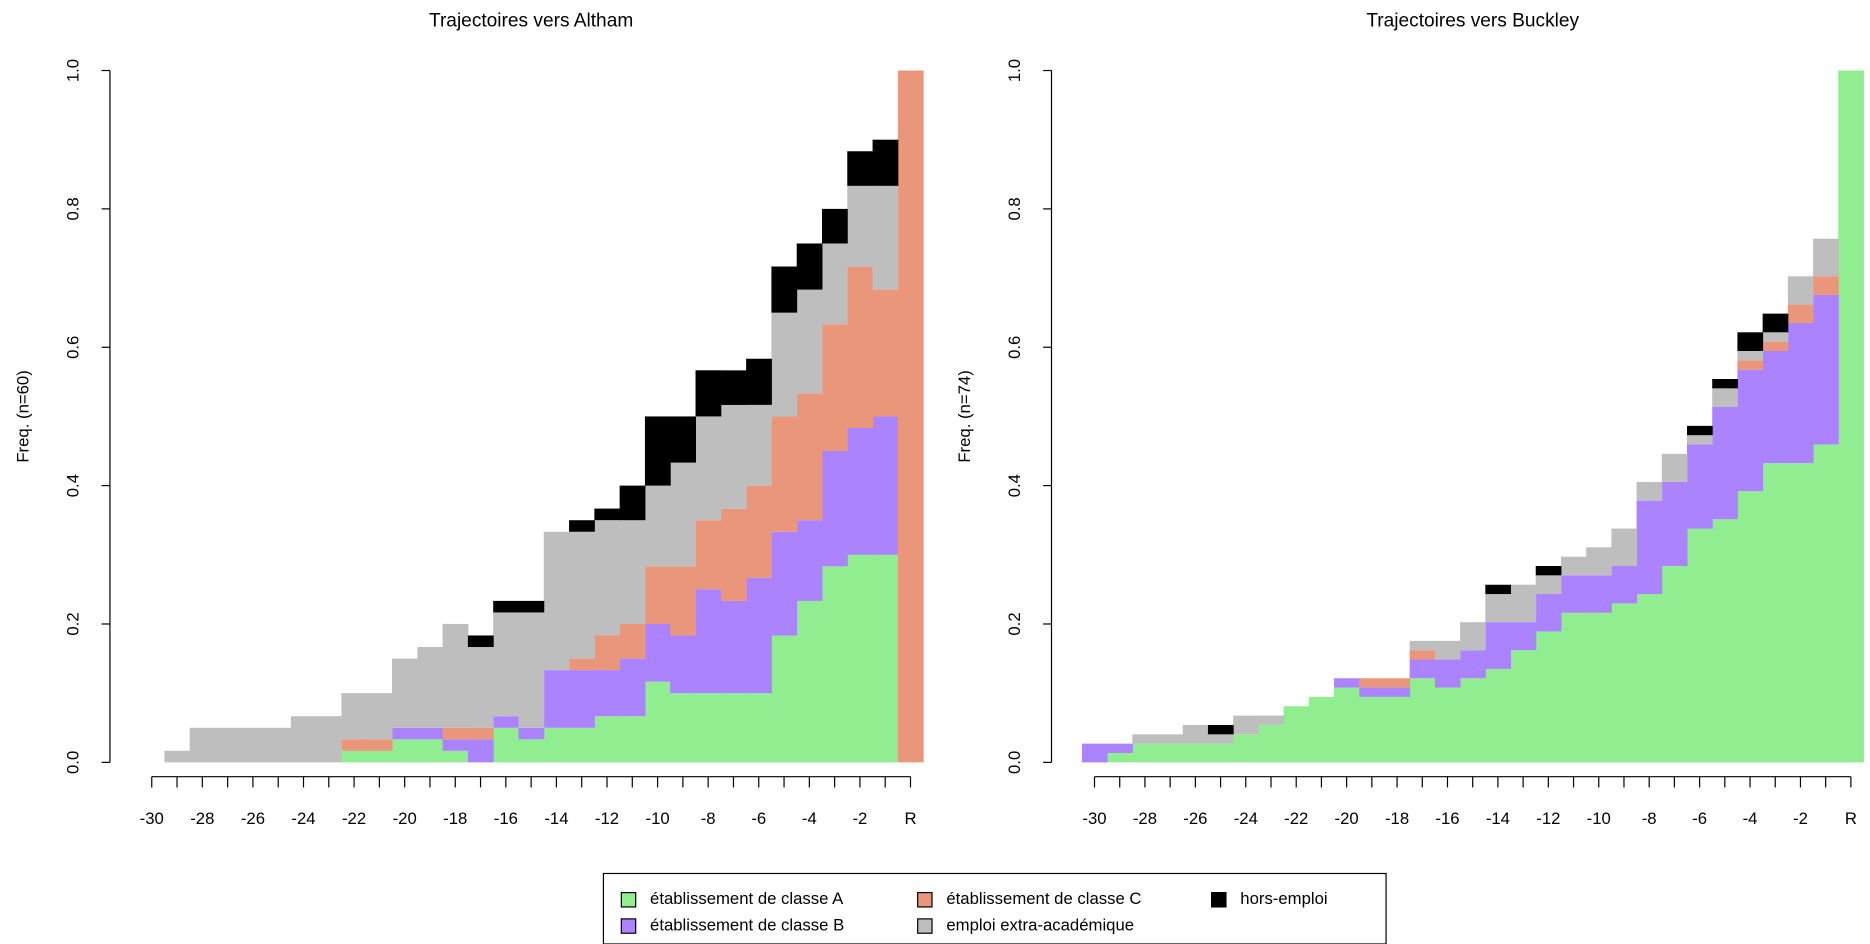 This screenshot has width=1870, height=944. Describe the element at coordinates (658, 818) in the screenshot. I see `x-tick-label: -10` at that location.